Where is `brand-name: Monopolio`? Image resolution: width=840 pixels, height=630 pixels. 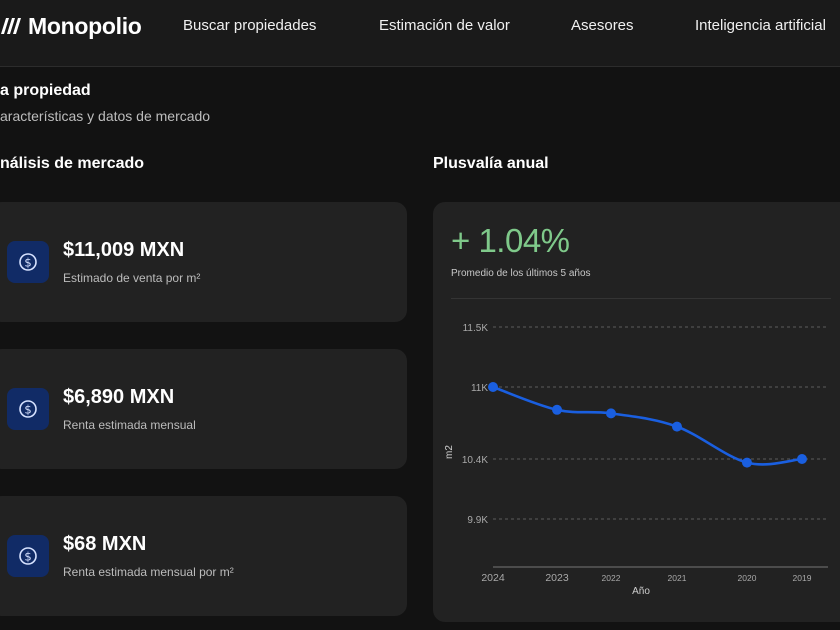
brand-name: Monopolio is located at coordinates (85, 25).